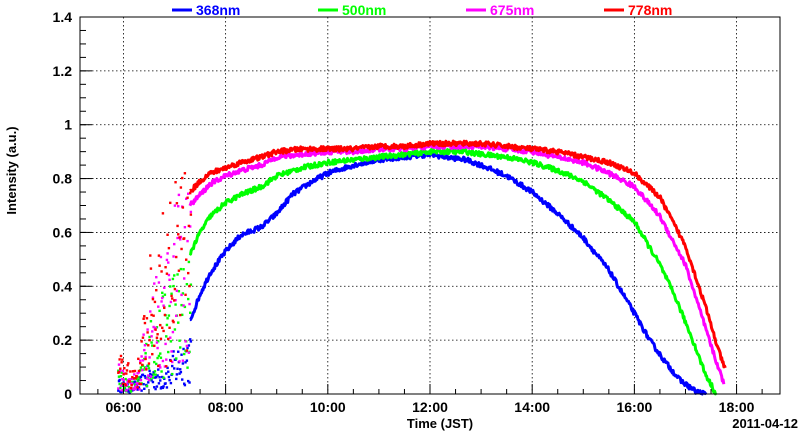  I want to click on legend-label-675nm: 675nm, so click(512, 10).